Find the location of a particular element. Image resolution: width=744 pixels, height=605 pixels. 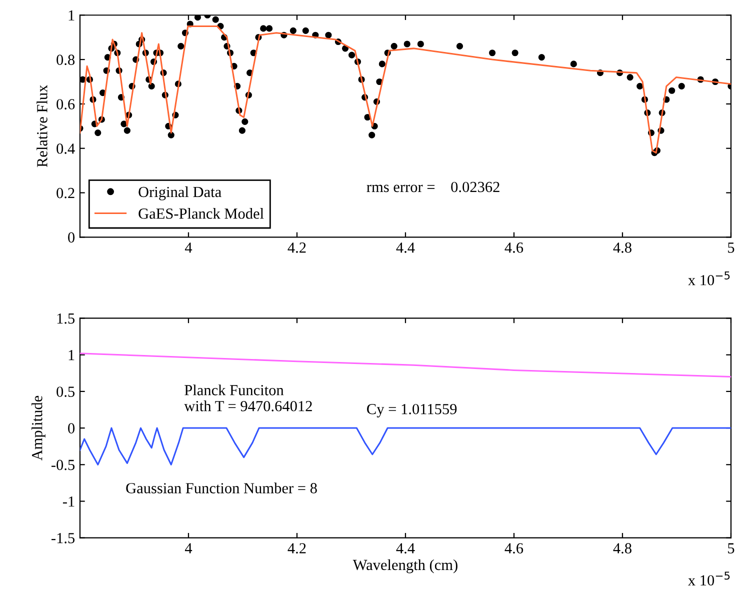

y-tick-label: 0.6 is located at coordinates (65, 104).